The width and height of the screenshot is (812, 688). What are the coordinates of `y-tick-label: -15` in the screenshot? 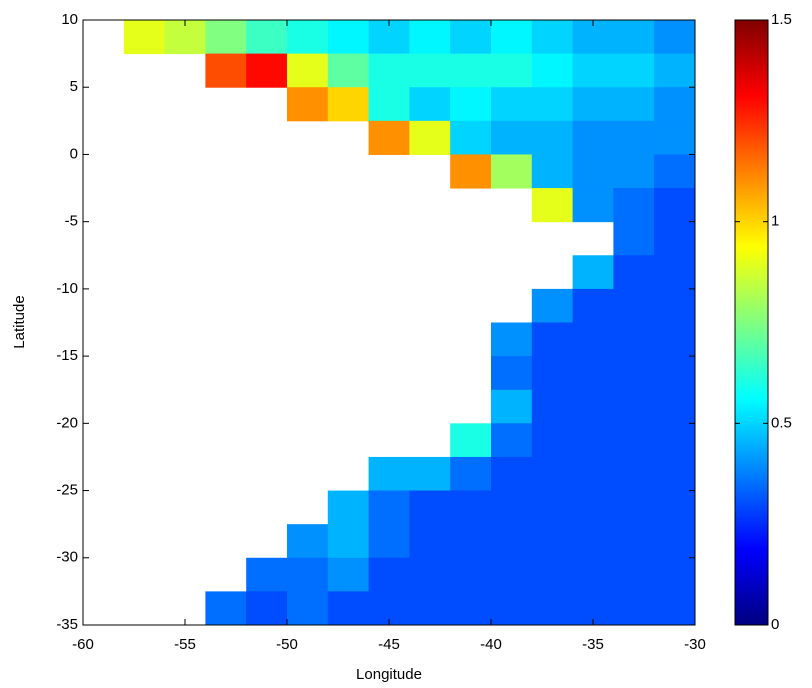 It's located at (67, 355).